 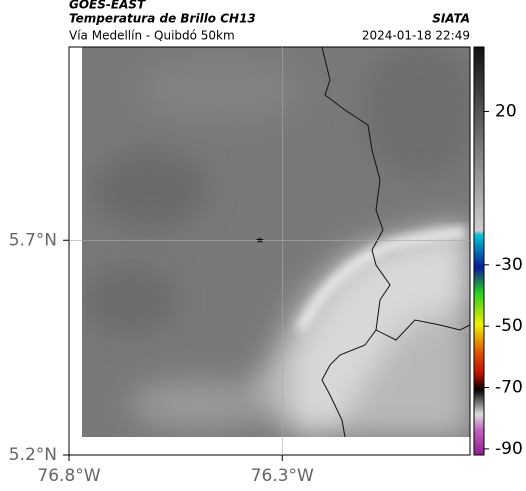 What do you see at coordinates (451, 19) in the screenshot?
I see `org: SIATA` at bounding box center [451, 19].